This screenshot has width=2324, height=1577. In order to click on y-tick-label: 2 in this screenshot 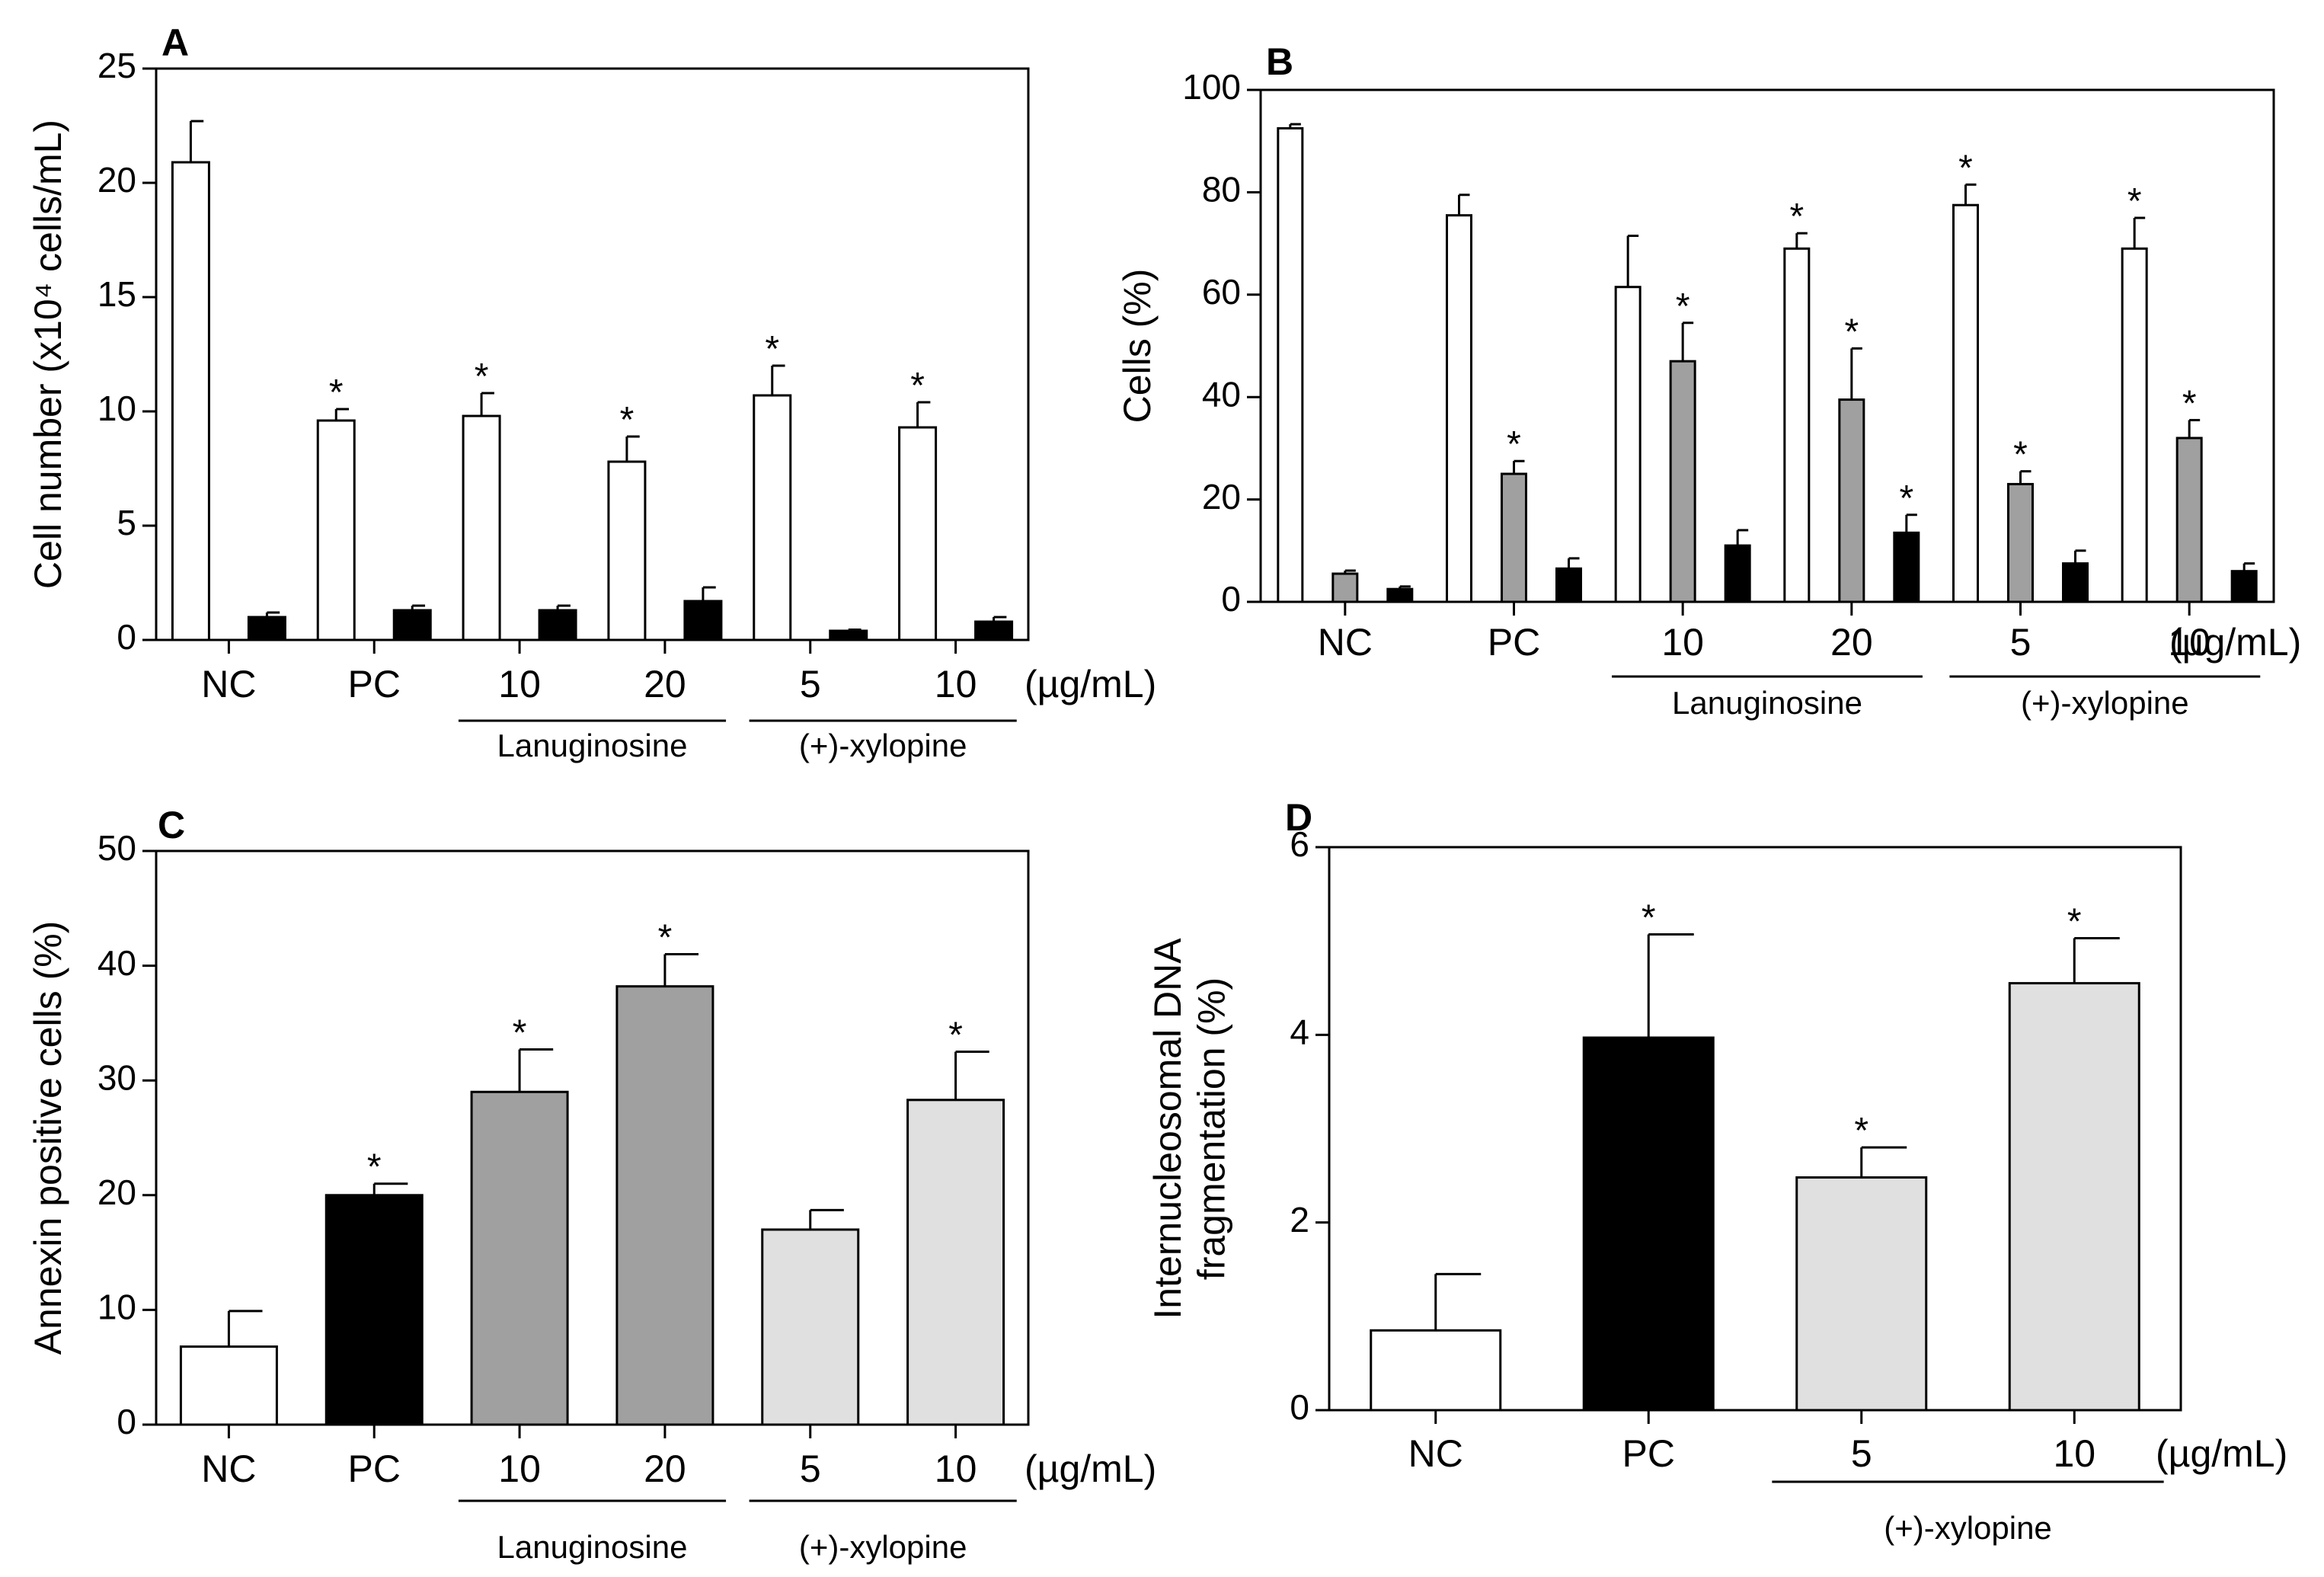, I will do `click(1299, 1220)`.